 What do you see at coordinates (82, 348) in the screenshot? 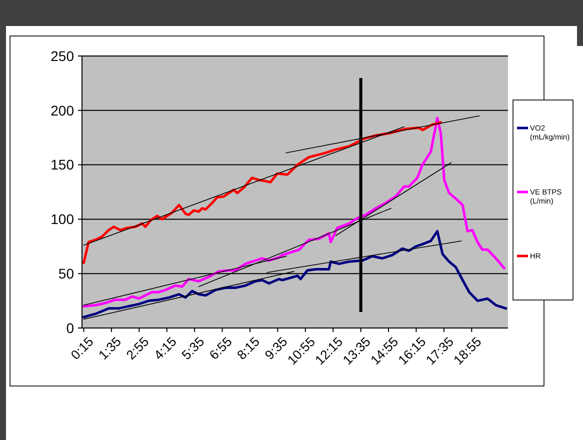
I see `x-tick-label: 0:15` at bounding box center [82, 348].